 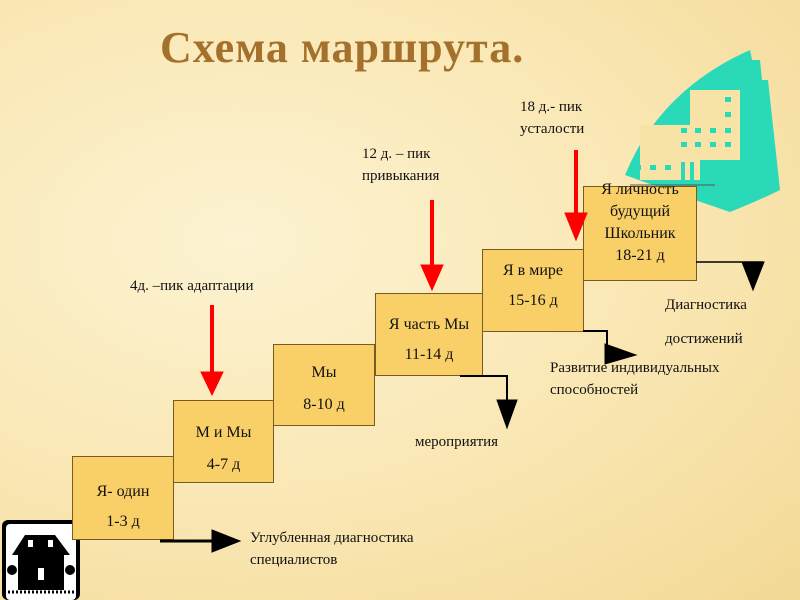 What do you see at coordinates (324, 404) in the screenshot?
I see `step-days: 8-10 д` at bounding box center [324, 404].